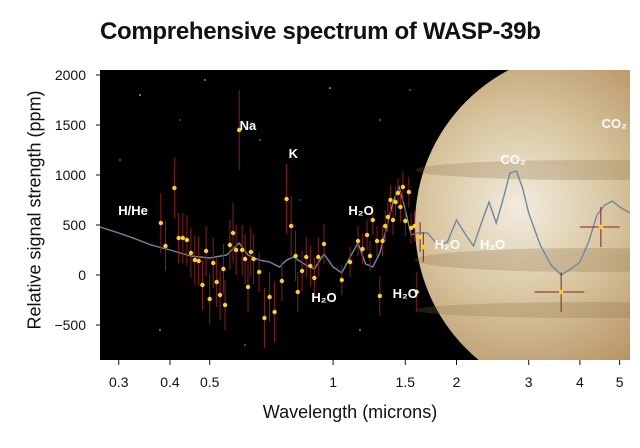 This screenshot has width=640, height=448. I want to click on x-axis-ticks: 0.3 0.4 0.5 1 1.5 2 3 4 5, so click(366, 375).